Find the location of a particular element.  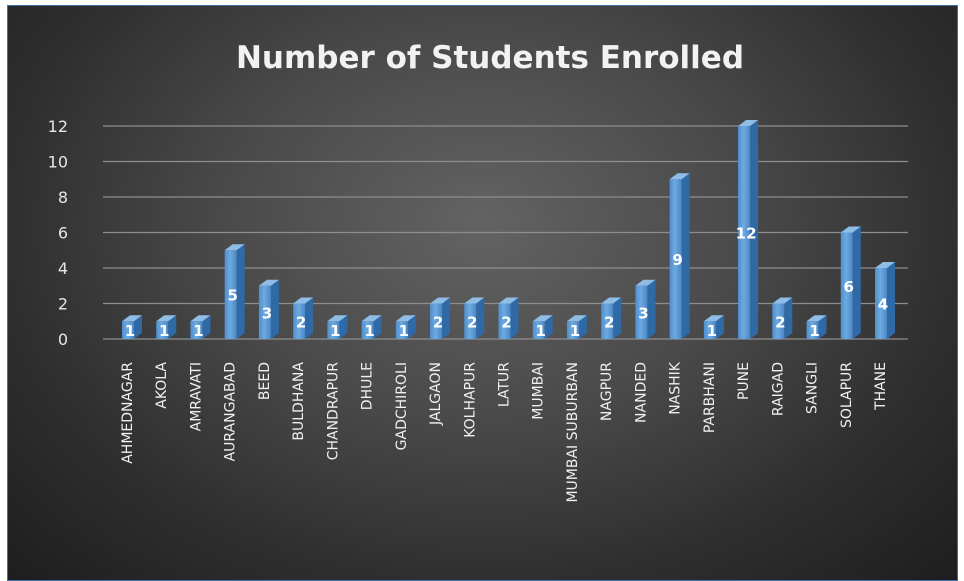

y-tick-label: 8 is located at coordinates (63, 197).